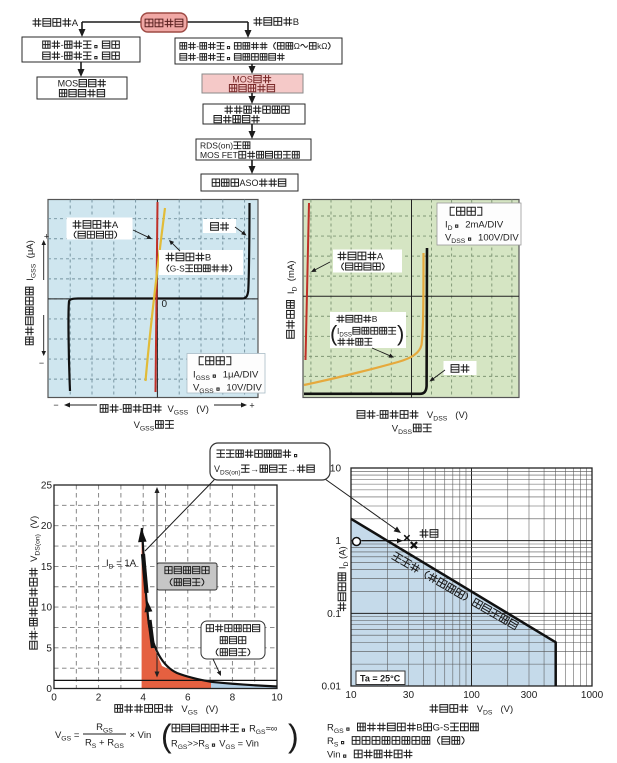 Image resolution: width=617 pixels, height=763 pixels. What do you see at coordinates (49, 648) in the screenshot?
I see `svg-text: 5` at bounding box center [49, 648].